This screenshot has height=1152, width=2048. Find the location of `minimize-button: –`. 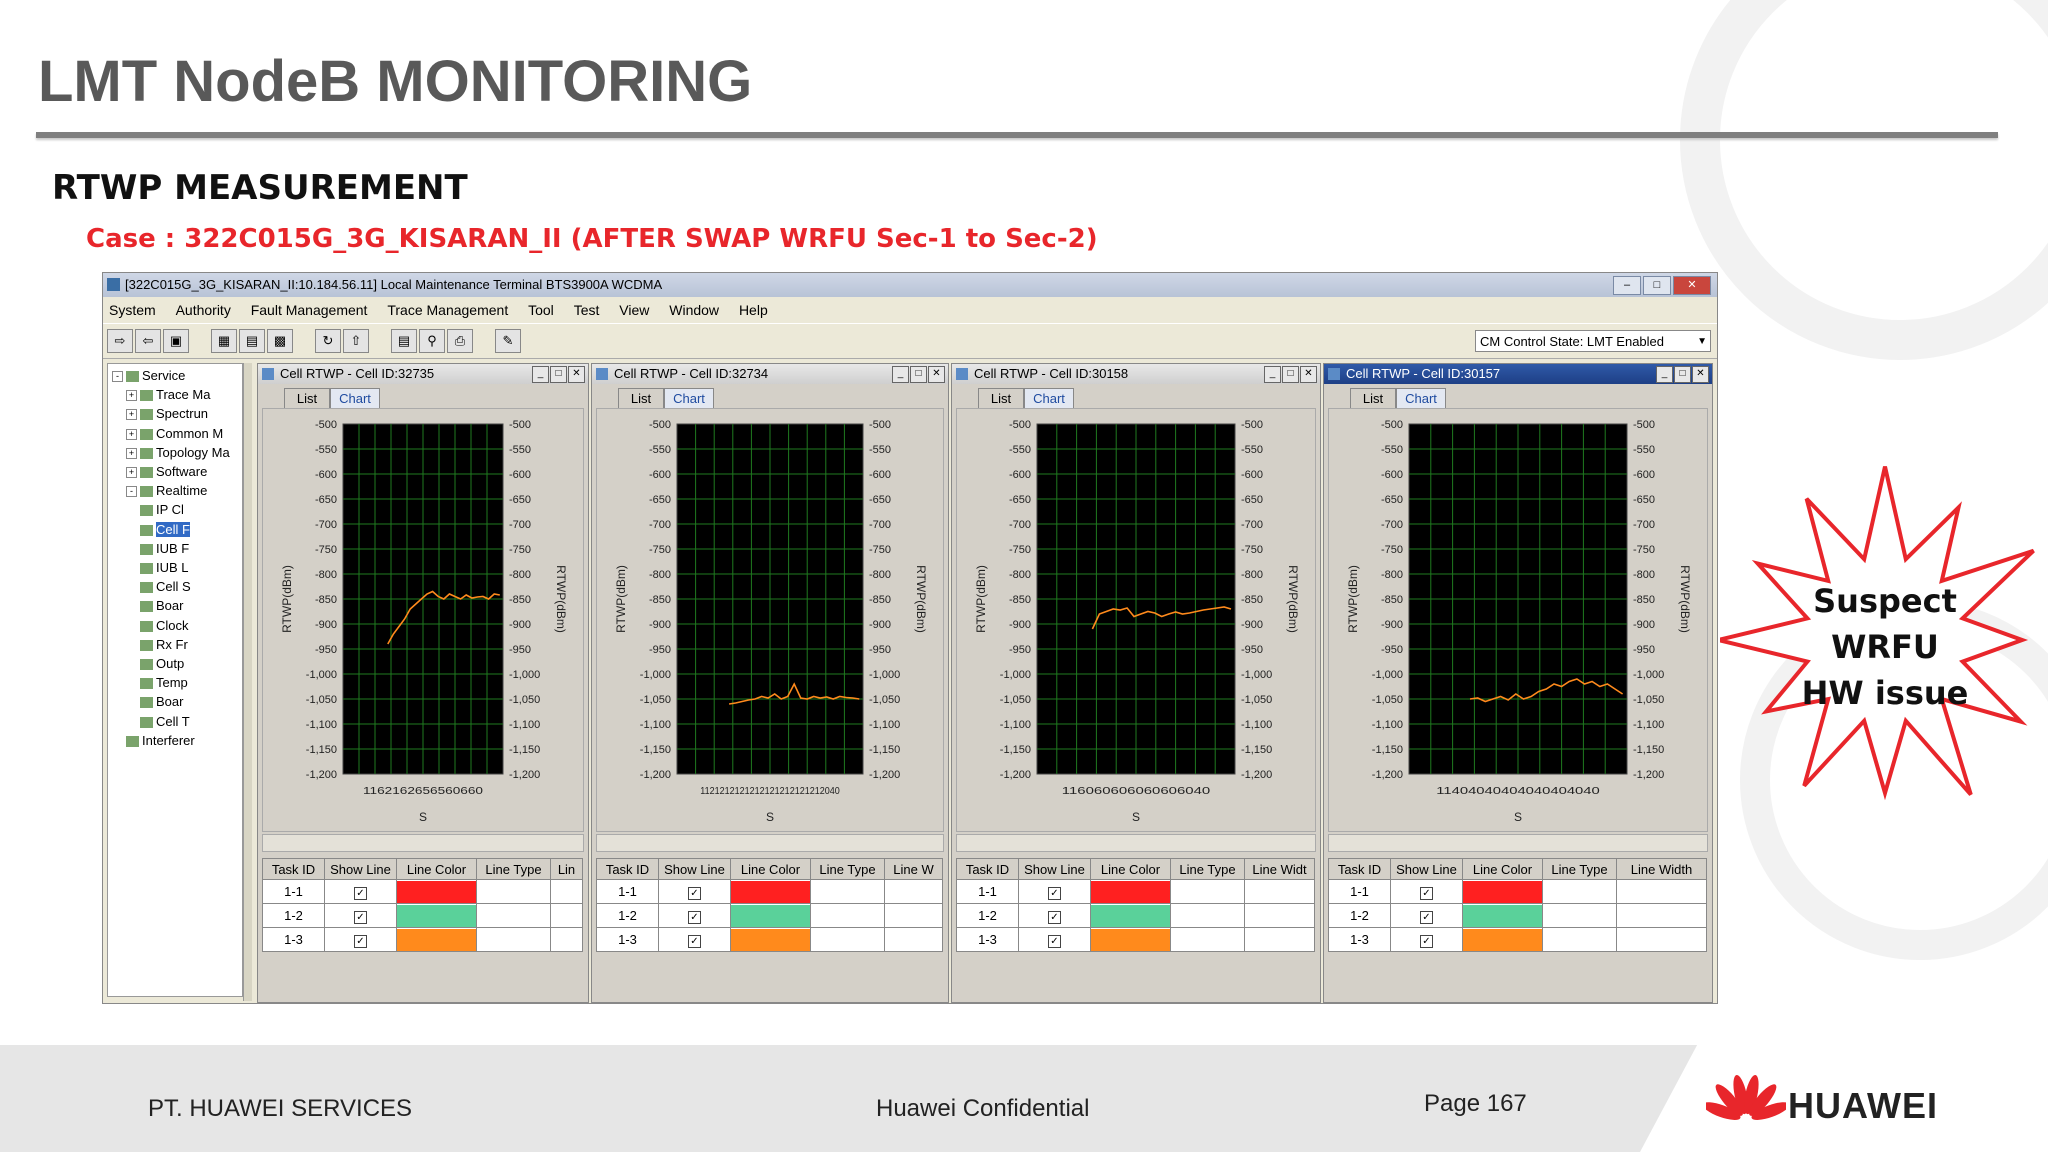

minimize-button: – is located at coordinates (1627, 285).